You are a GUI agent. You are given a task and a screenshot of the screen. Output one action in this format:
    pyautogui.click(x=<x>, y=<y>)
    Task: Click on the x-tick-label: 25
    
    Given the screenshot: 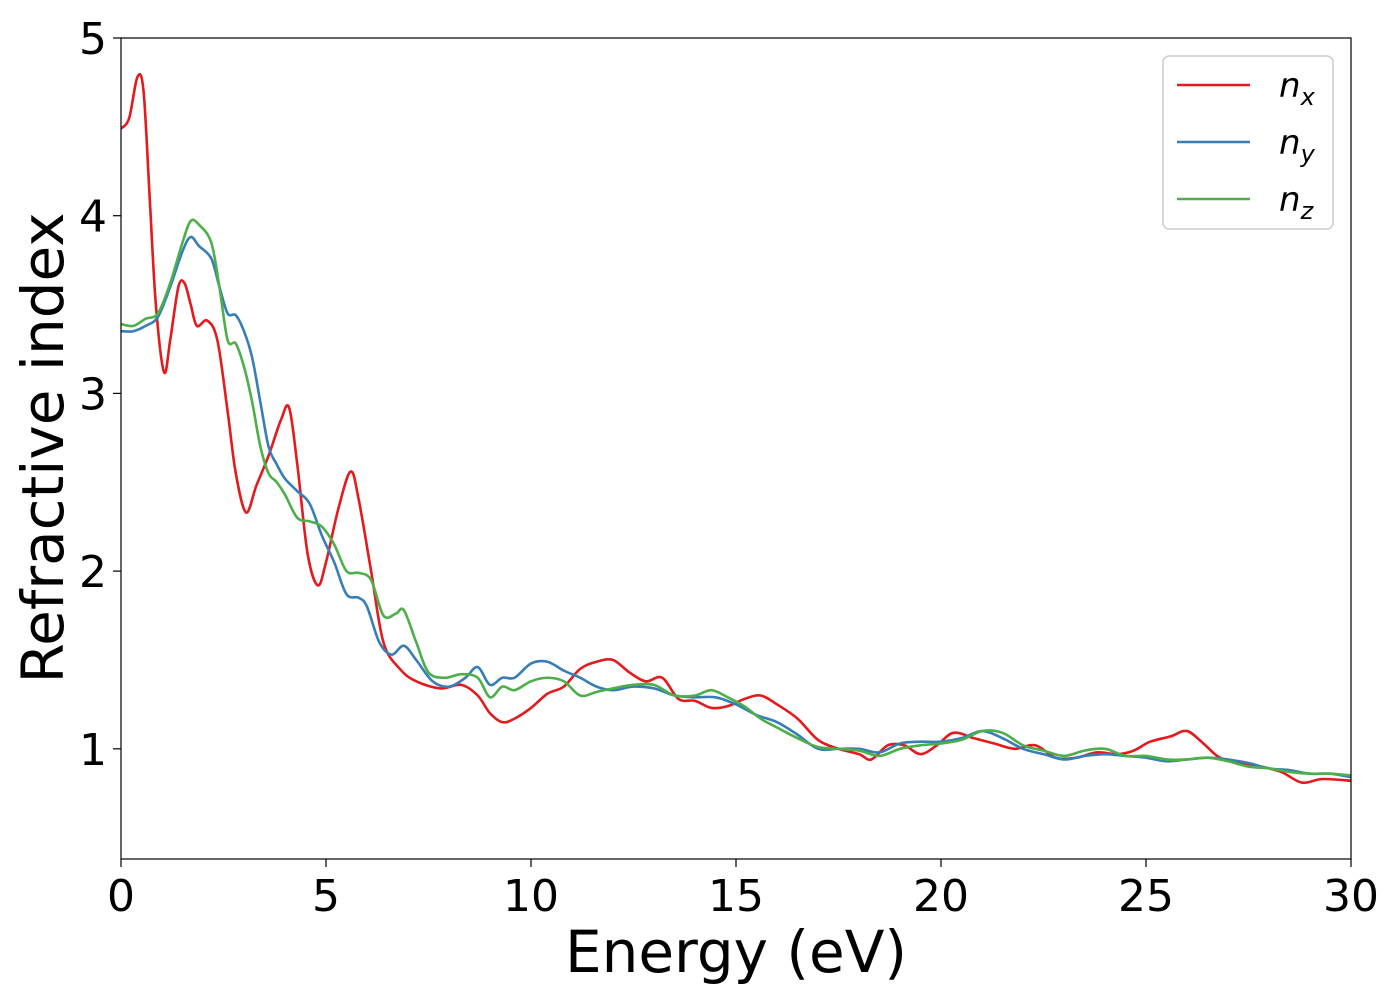 What is the action you would take?
    pyautogui.click(x=1146, y=896)
    